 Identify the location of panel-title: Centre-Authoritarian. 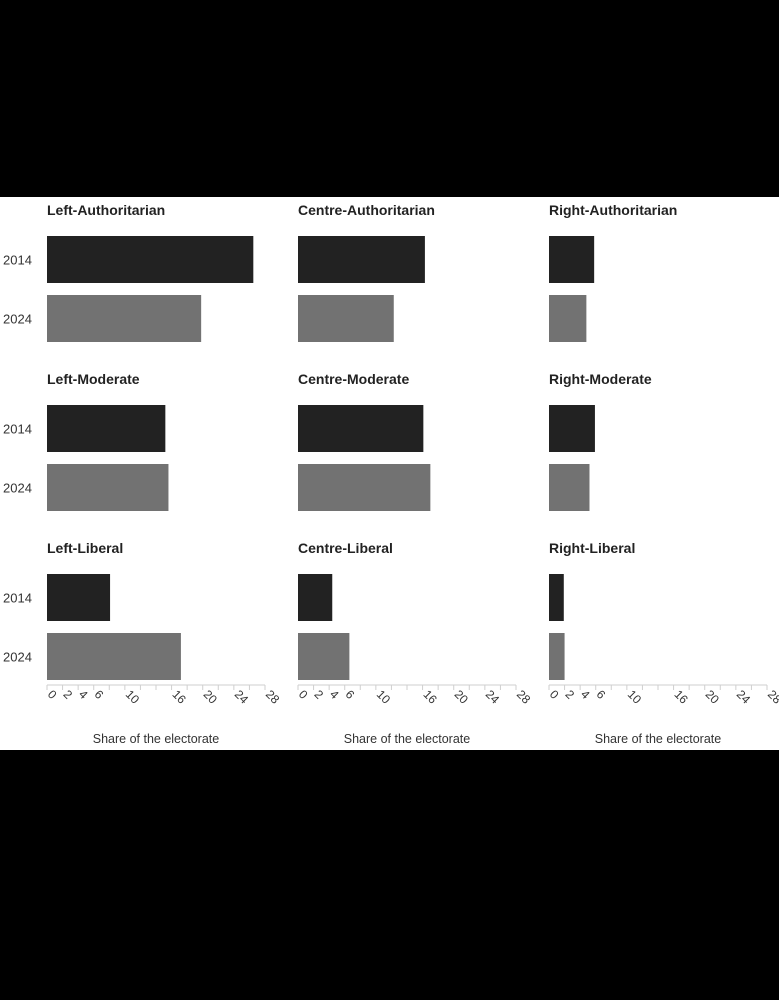
(366, 210).